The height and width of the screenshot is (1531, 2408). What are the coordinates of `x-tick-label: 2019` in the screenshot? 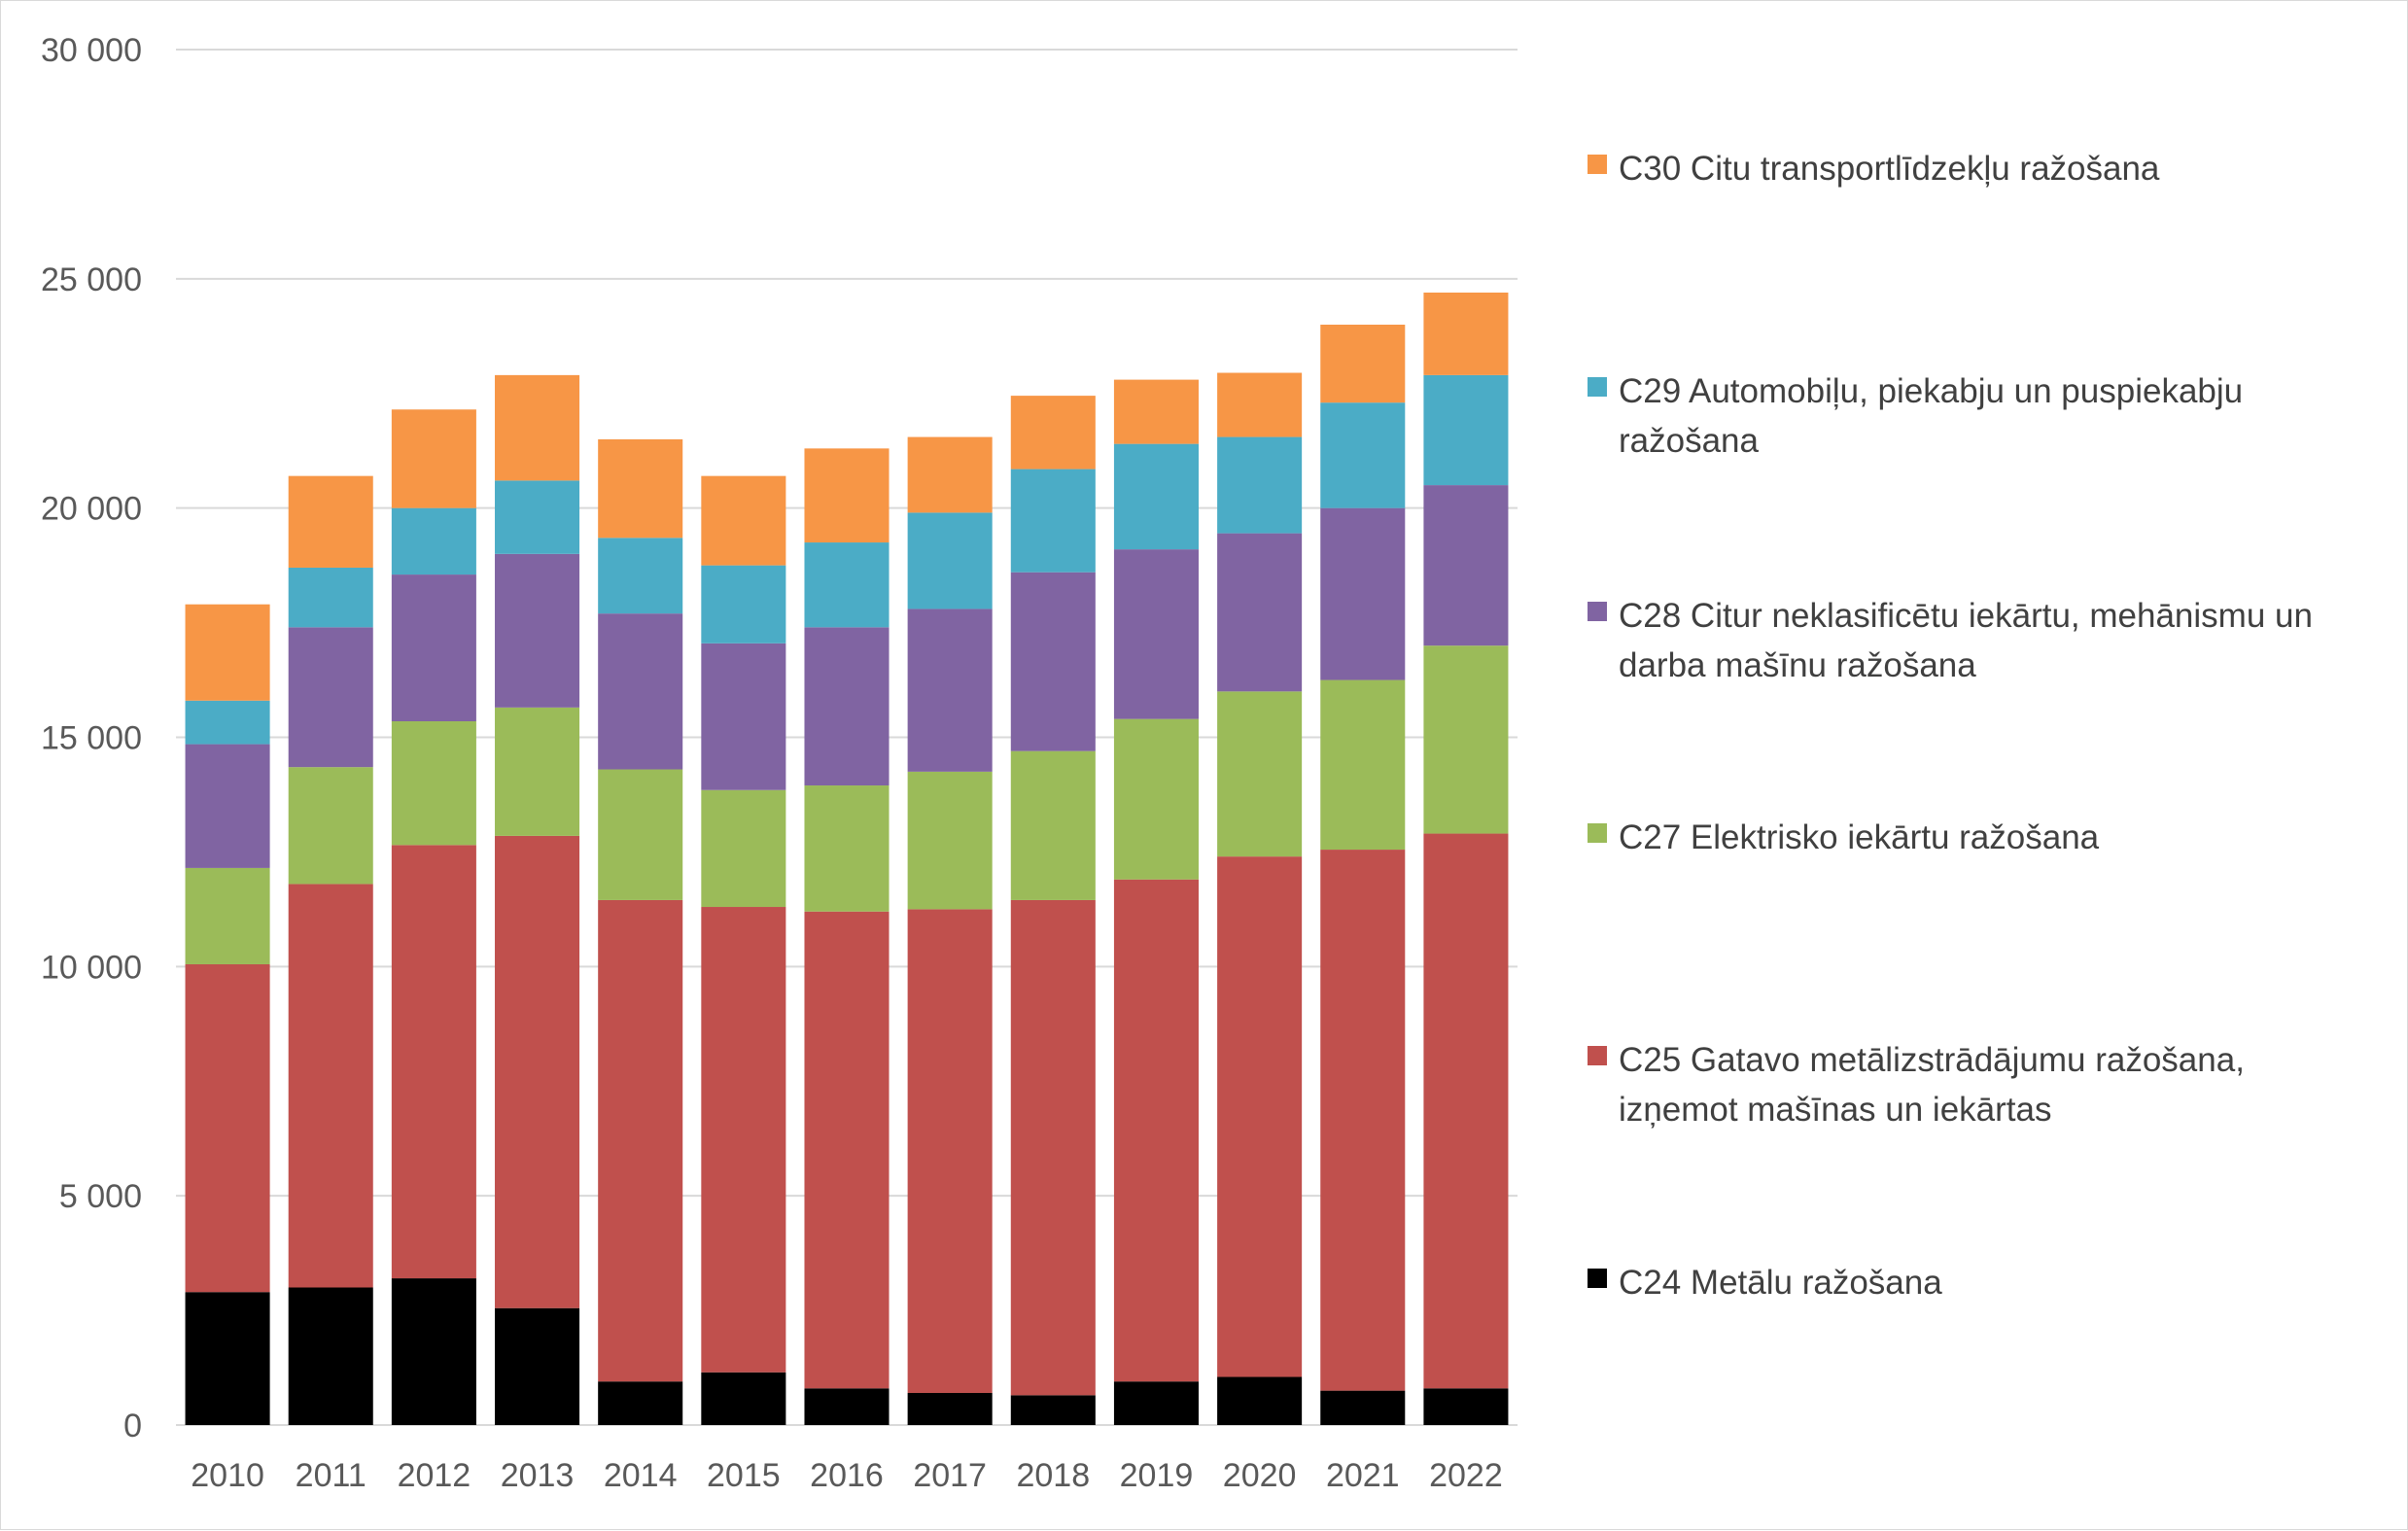 It's located at (1157, 1475).